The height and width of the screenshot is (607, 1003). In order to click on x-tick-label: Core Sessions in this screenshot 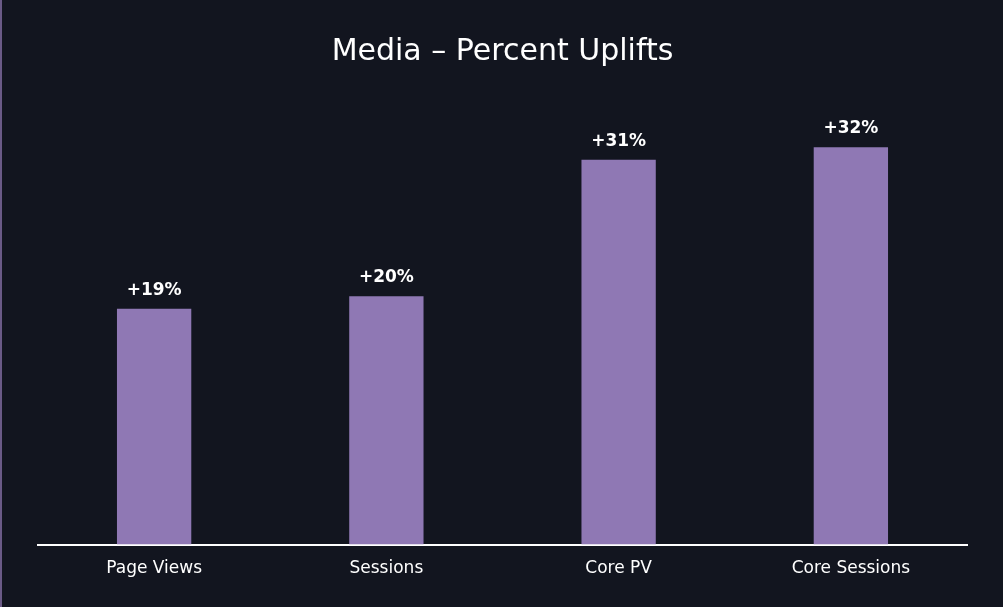, I will do `click(851, 567)`.